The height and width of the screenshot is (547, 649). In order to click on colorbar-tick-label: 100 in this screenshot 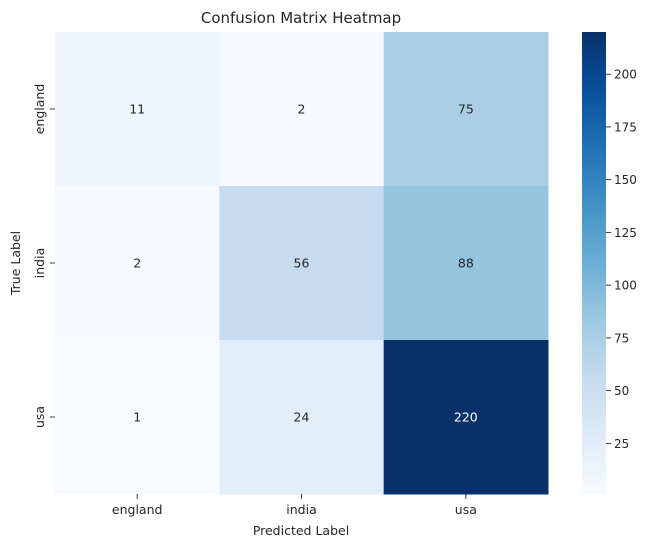, I will do `click(625, 286)`.